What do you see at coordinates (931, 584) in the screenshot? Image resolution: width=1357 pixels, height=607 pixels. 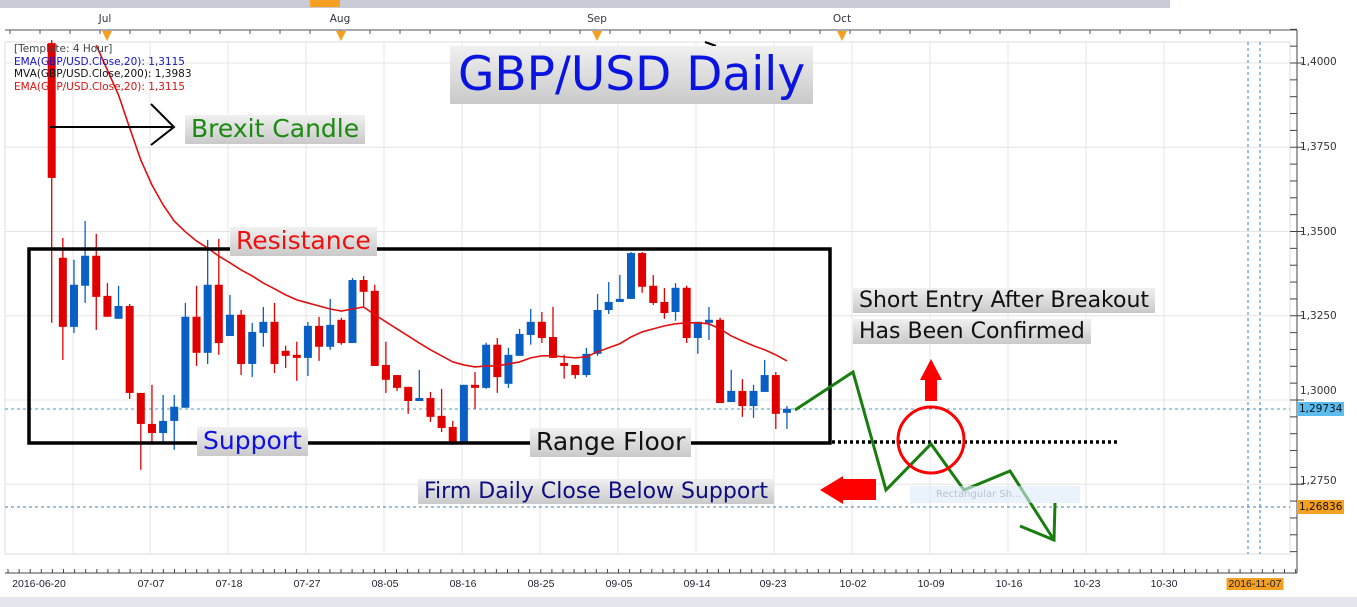 I see `x-tick-label: 10-09` at bounding box center [931, 584].